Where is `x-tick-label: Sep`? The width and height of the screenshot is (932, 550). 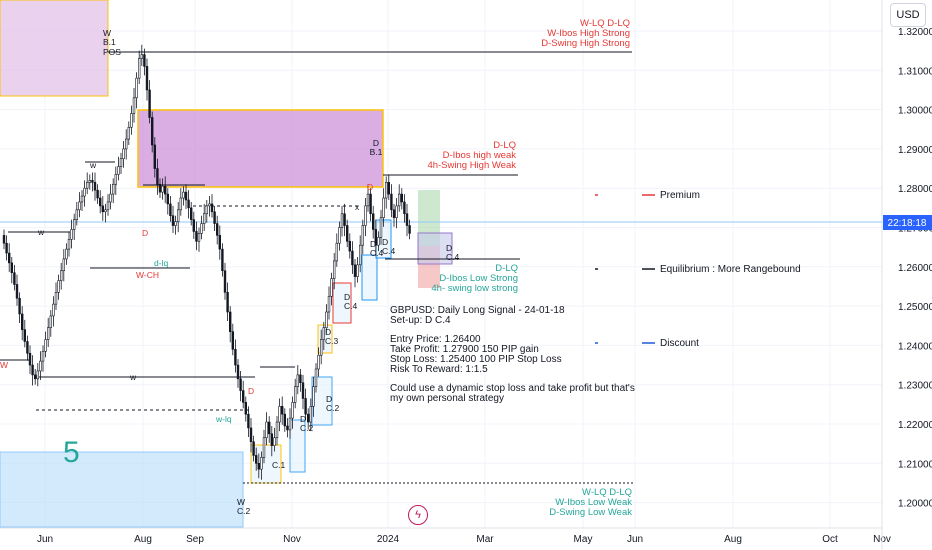 x-tick-label: Sep is located at coordinates (195, 539).